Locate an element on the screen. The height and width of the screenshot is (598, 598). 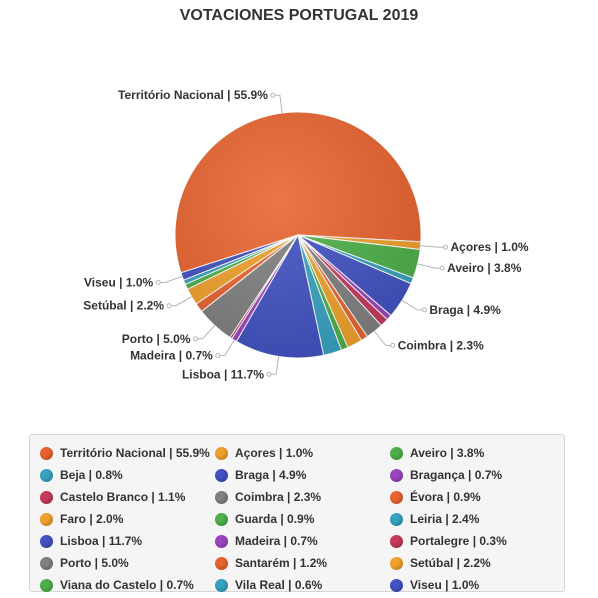
legend-item-madeira: Madeira | 0.7% is located at coordinates (302, 541).